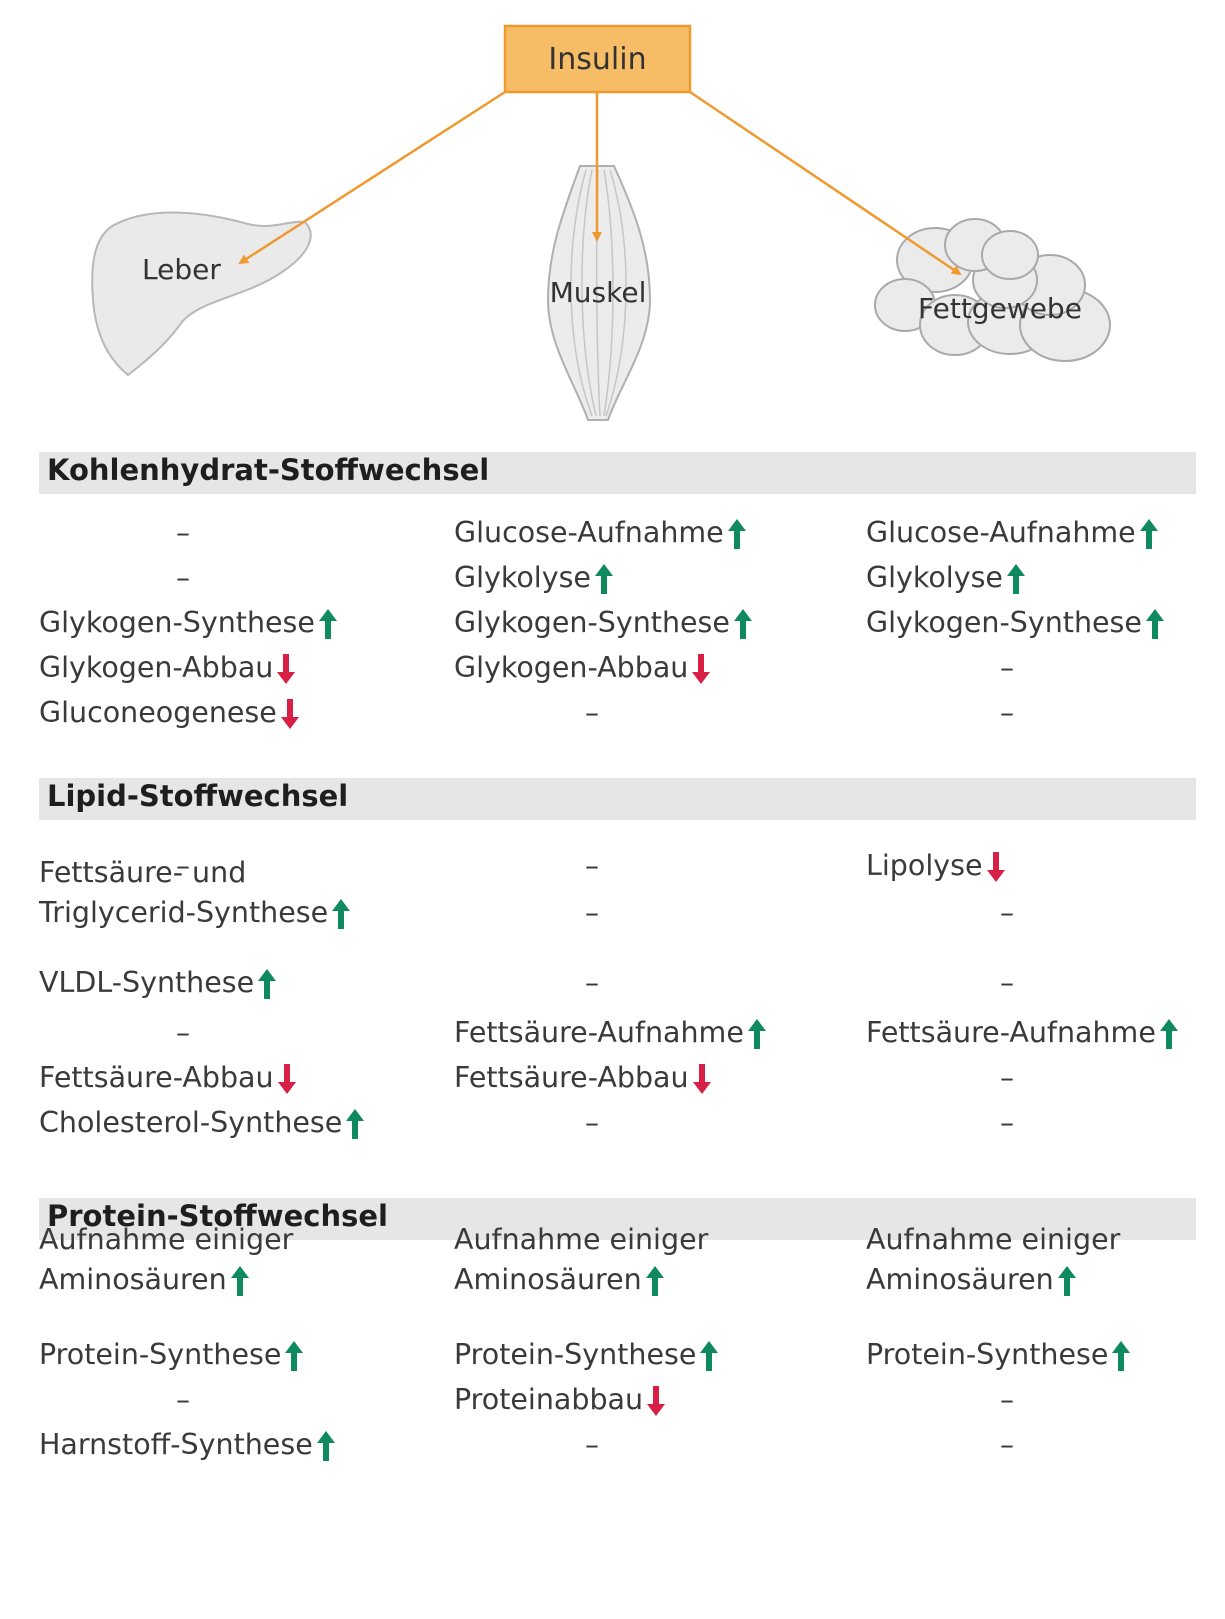 The image size is (1225, 1619). Describe the element at coordinates (191, 1122) in the screenshot. I see `effect-label: Cholesterol-Synthese` at that location.